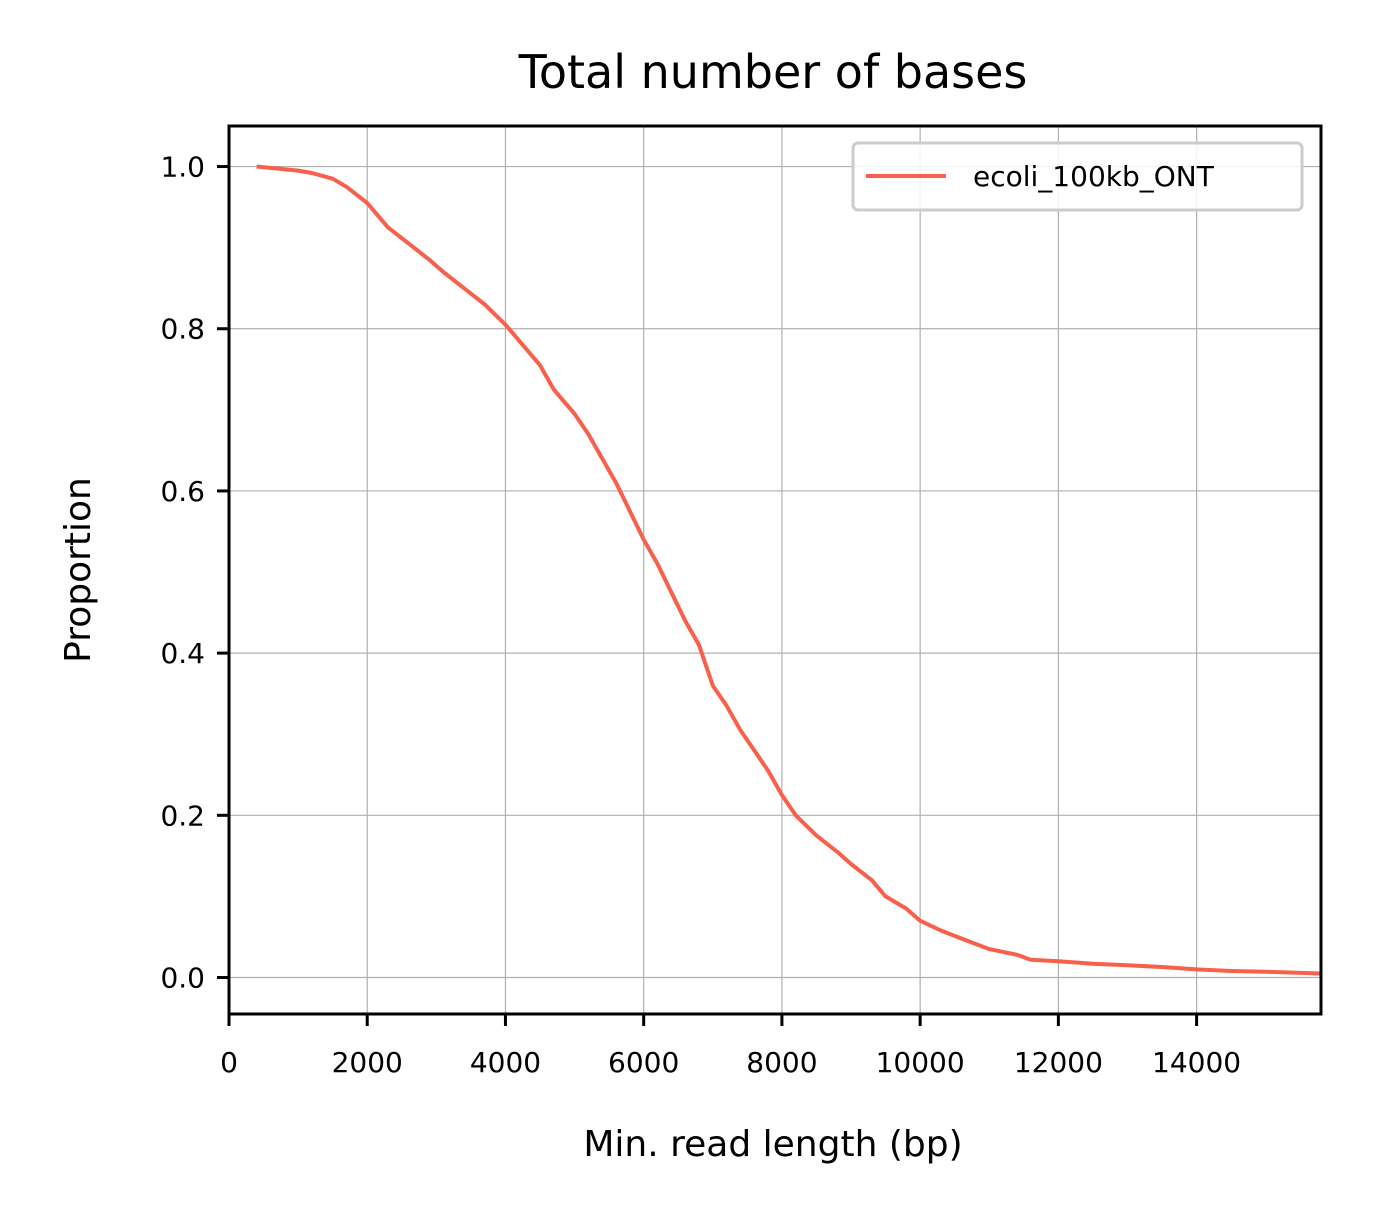 This screenshot has height=1206, width=1390. I want to click on legend: ecoli_100kb_ONT, so click(1077, 176).